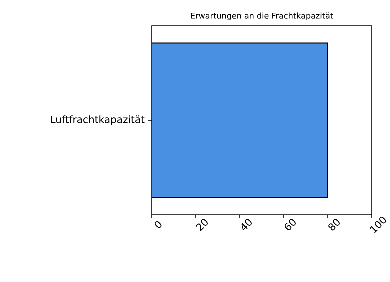 Image resolution: width=390 pixels, height=282 pixels. I want to click on x-tick-label: 40, so click(247, 224).